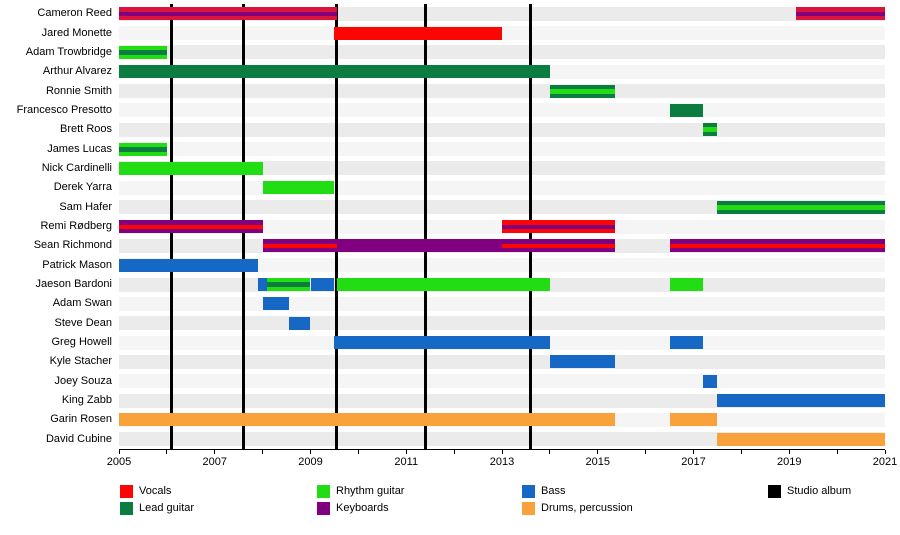 The height and width of the screenshot is (535, 900). What do you see at coordinates (79, 148) in the screenshot?
I see `member-label: James Lucas` at bounding box center [79, 148].